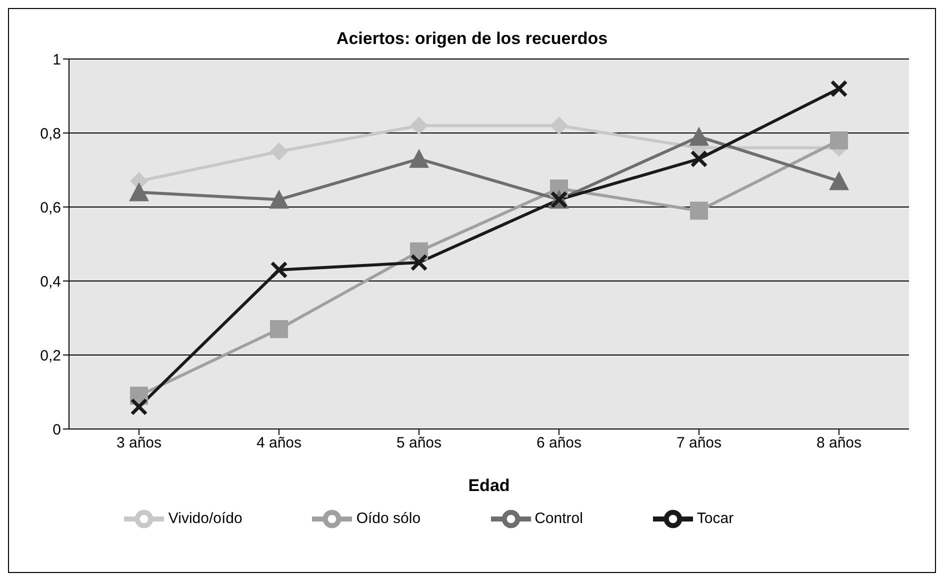 The width and height of the screenshot is (946, 583). I want to click on legend-label: Oído sólo, so click(388, 518).